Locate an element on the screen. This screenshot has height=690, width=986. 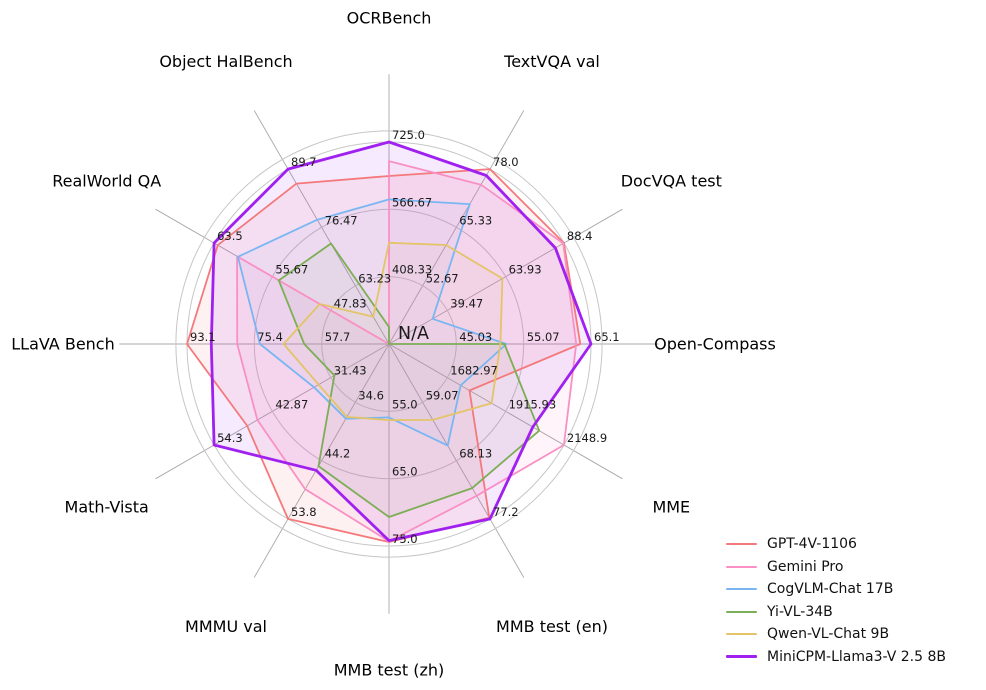
tick-label-docvqa-test: 88.4 is located at coordinates (580, 236).